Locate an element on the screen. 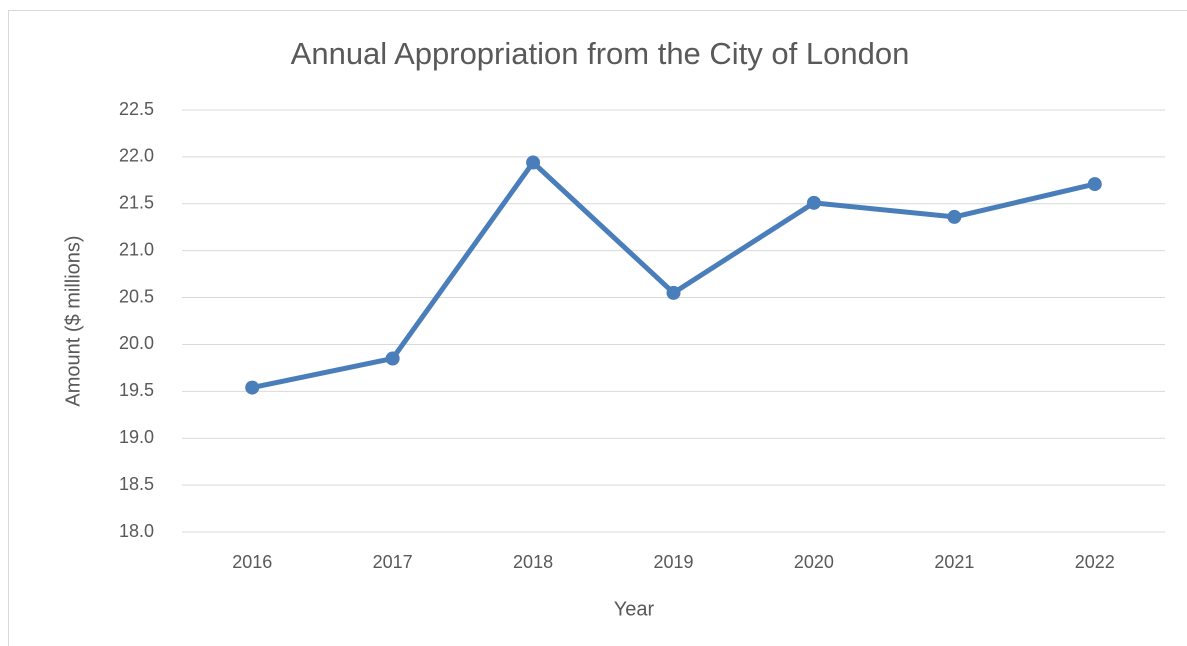 This screenshot has height=646, width=1187. y-tick-label: 18.5 is located at coordinates (136, 484).